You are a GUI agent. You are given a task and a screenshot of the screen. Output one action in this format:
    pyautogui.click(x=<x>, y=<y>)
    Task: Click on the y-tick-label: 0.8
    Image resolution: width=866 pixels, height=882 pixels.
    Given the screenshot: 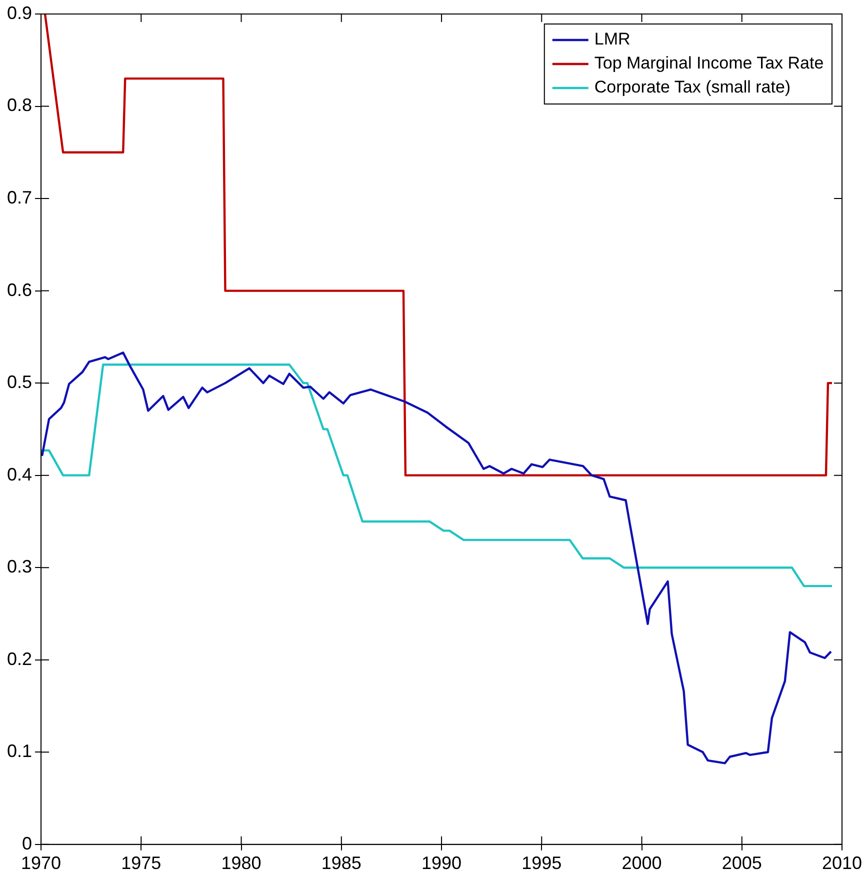 What is the action you would take?
    pyautogui.click(x=19, y=105)
    